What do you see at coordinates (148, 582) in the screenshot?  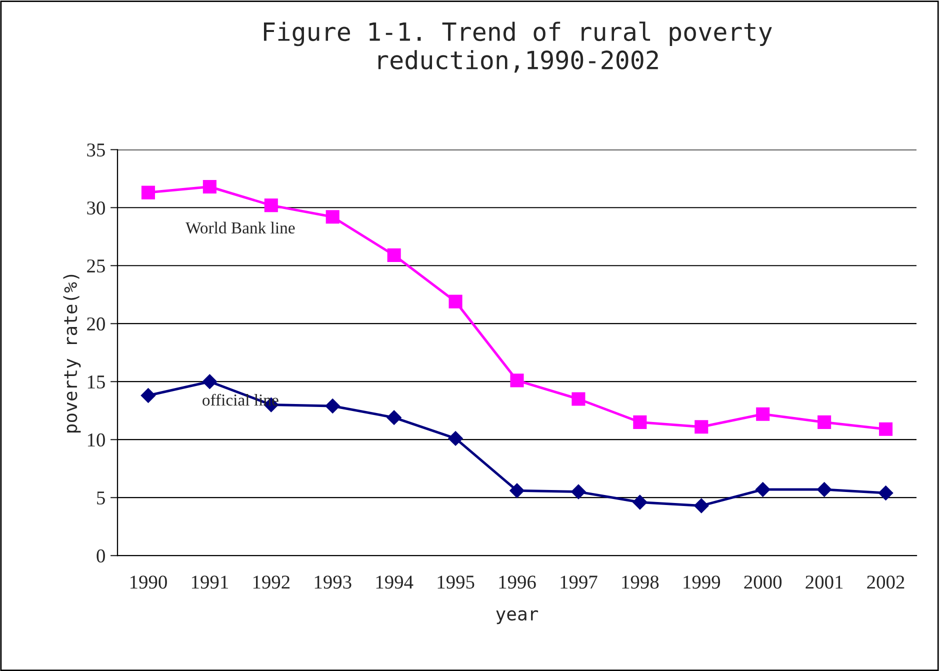 I see `x-tick-label: 1990` at bounding box center [148, 582].